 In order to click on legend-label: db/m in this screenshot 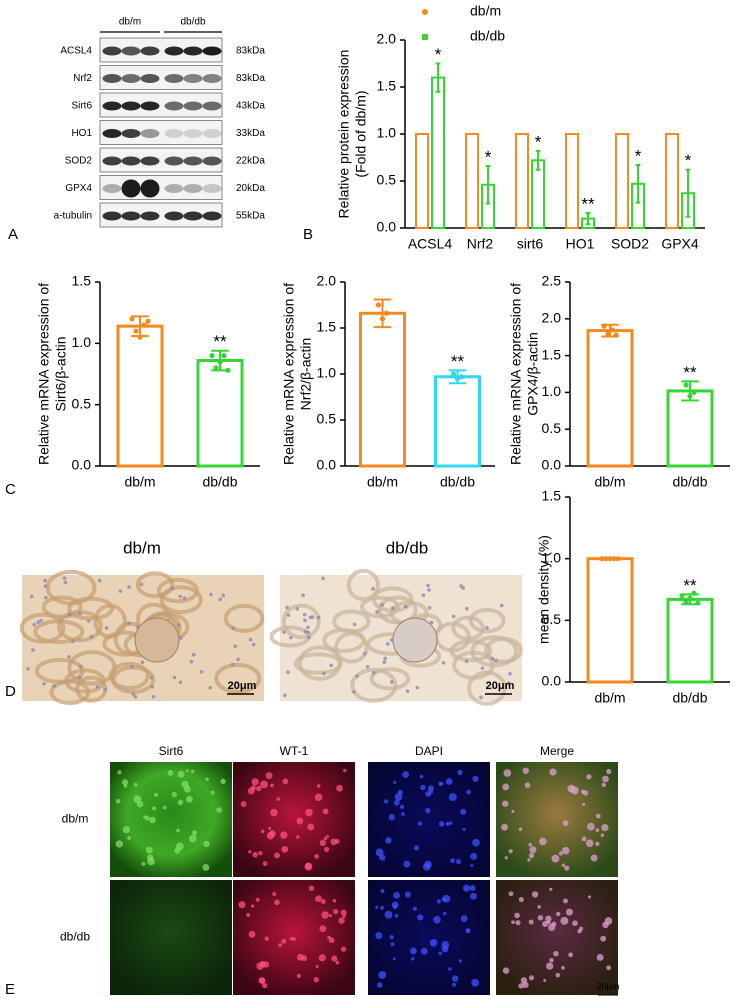, I will do `click(485, 11)`.